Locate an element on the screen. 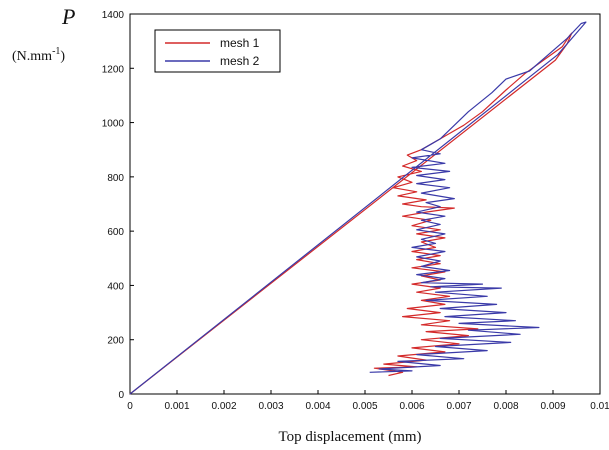 Image resolution: width=609 pixels, height=450 pixels. y-tick-label: 600 is located at coordinates (115, 232).